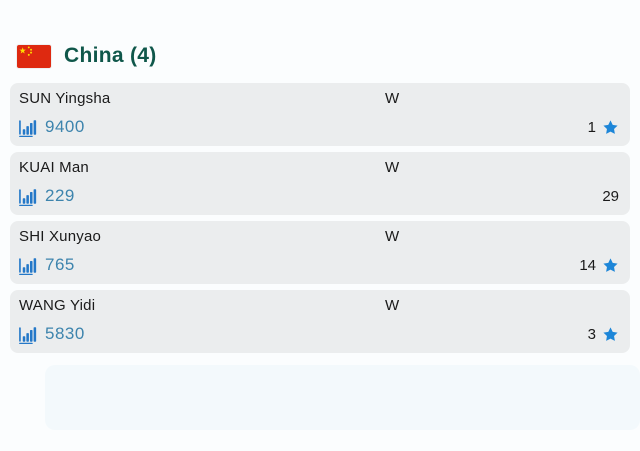 The image size is (640, 451). Describe the element at coordinates (587, 265) in the screenshot. I see `rank-value: 14` at that location.